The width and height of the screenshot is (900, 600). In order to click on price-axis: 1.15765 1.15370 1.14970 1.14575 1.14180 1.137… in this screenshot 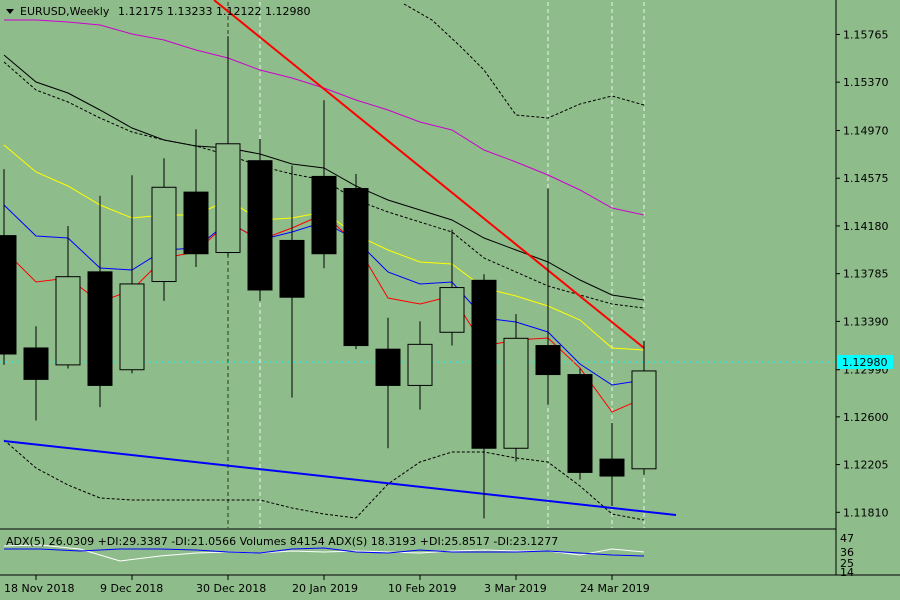, I will do `click(862, 273)`.